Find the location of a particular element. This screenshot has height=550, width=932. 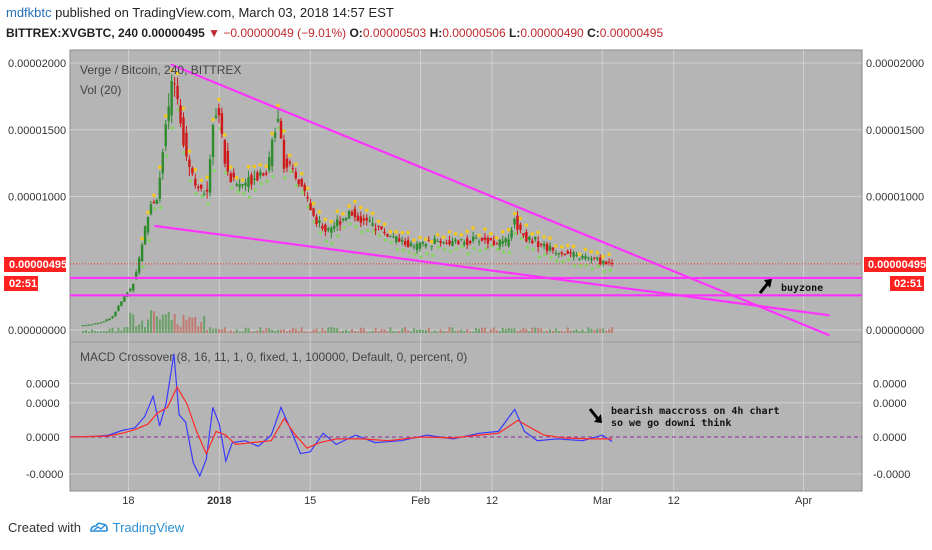

tradingview-link: TradingView is located at coordinates (148, 527).